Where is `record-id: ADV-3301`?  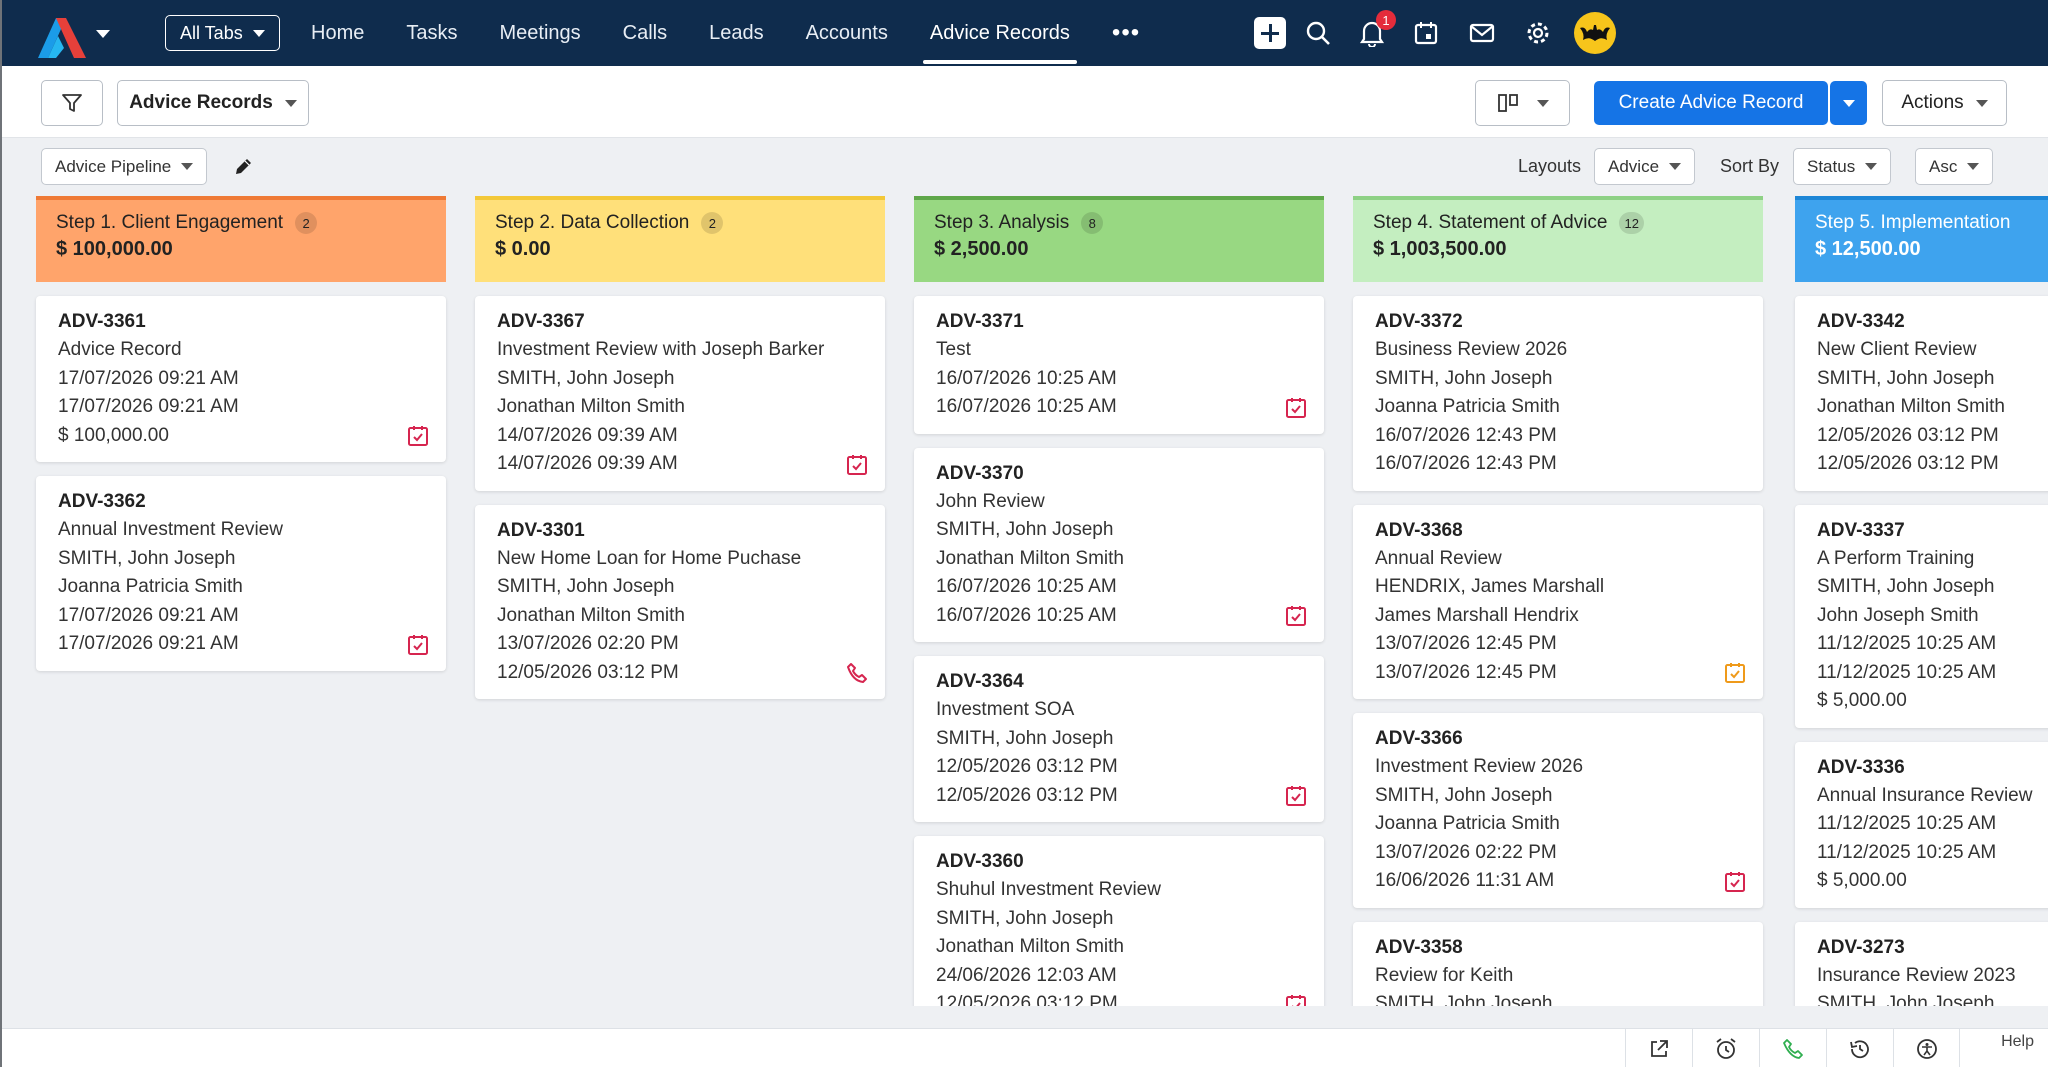
record-id: ADV-3301 is located at coordinates (541, 530).